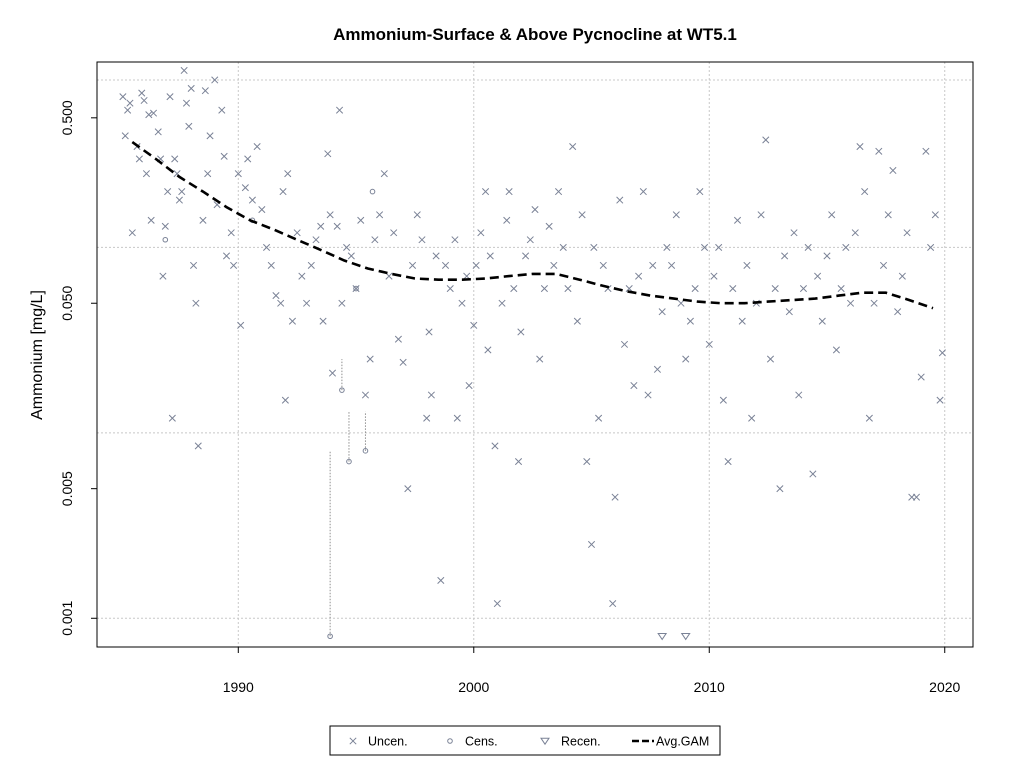 Image resolution: width=1024 pixels, height=768 pixels. What do you see at coordinates (525, 740) in the screenshot?
I see `legend: Uncen. Cens. Recen. Avg.GAM` at bounding box center [525, 740].